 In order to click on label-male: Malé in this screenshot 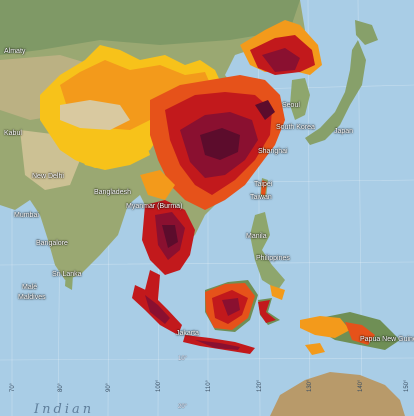, I will do `click(30, 287)`.